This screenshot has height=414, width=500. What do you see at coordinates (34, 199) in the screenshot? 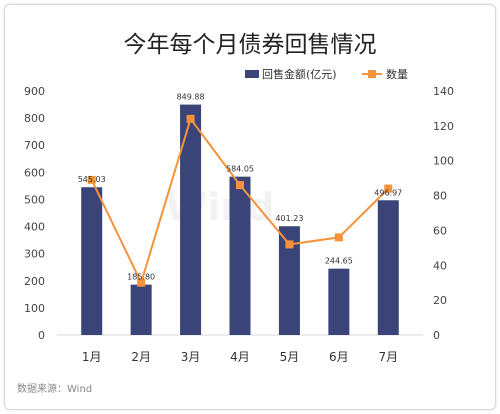
I see `y-left-tick-label: 500` at bounding box center [34, 199].